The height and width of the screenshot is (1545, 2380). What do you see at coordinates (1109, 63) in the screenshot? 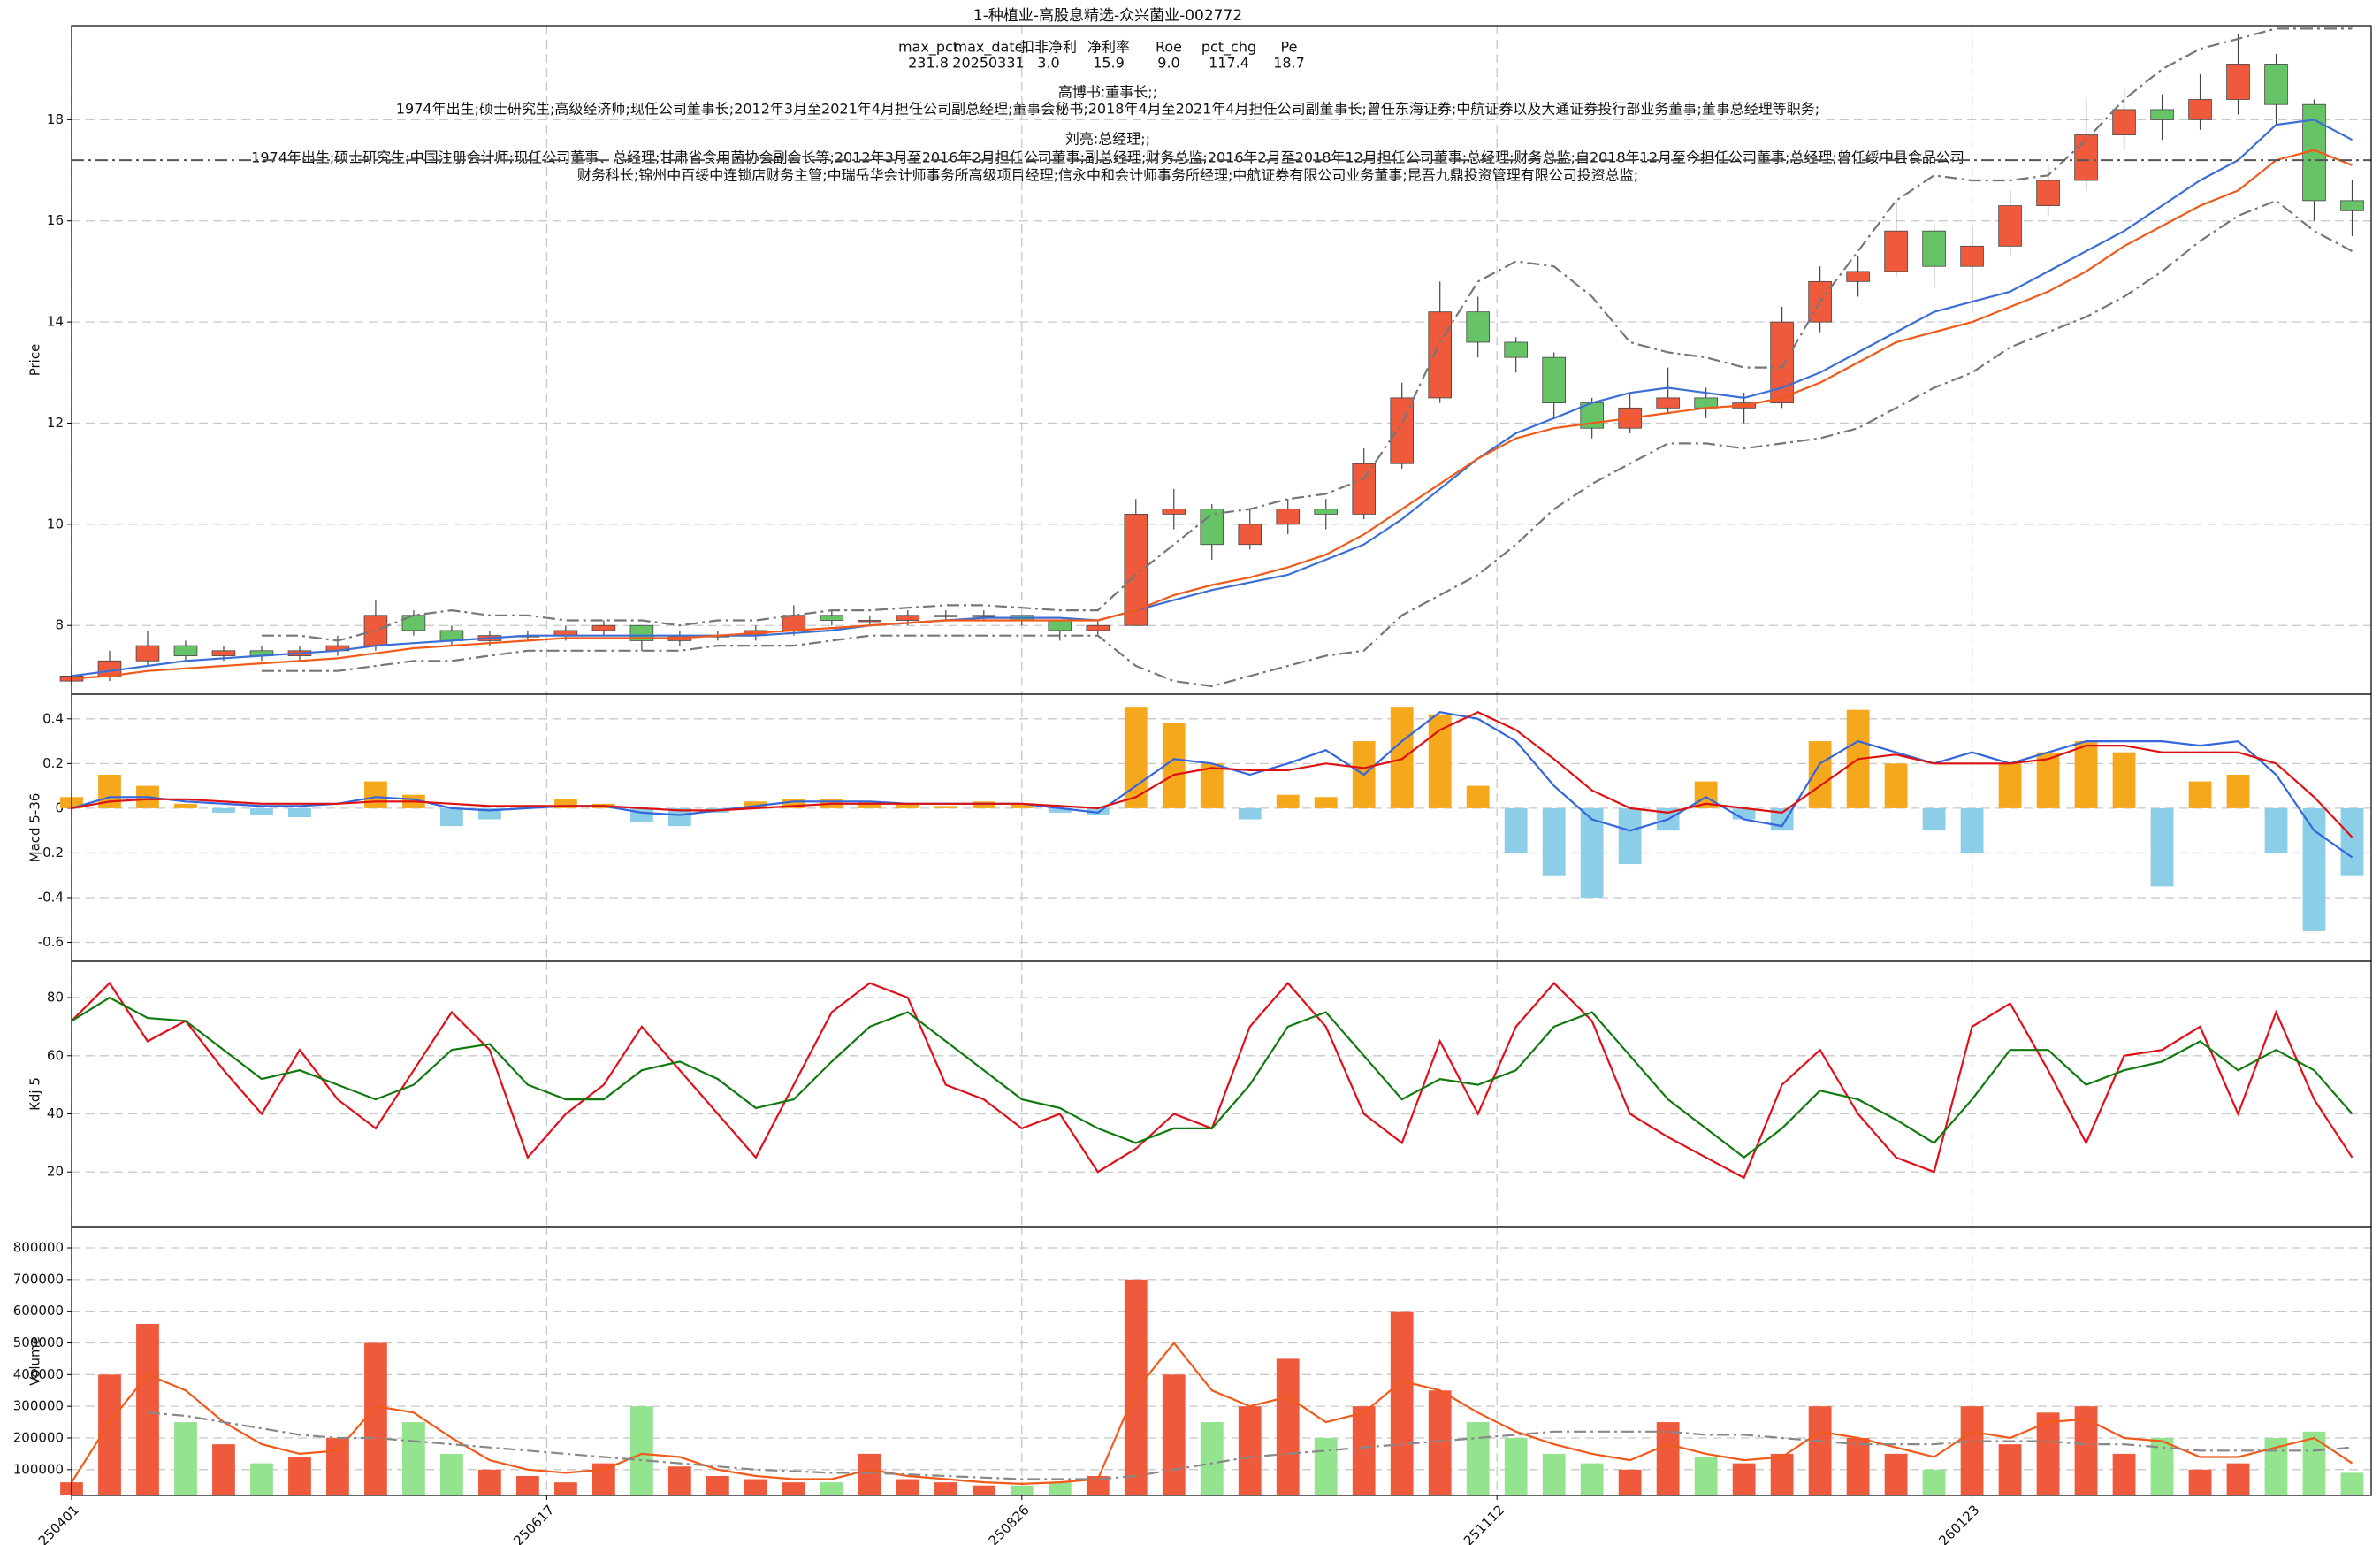
I see `stat-value: 15.9` at bounding box center [1109, 63].